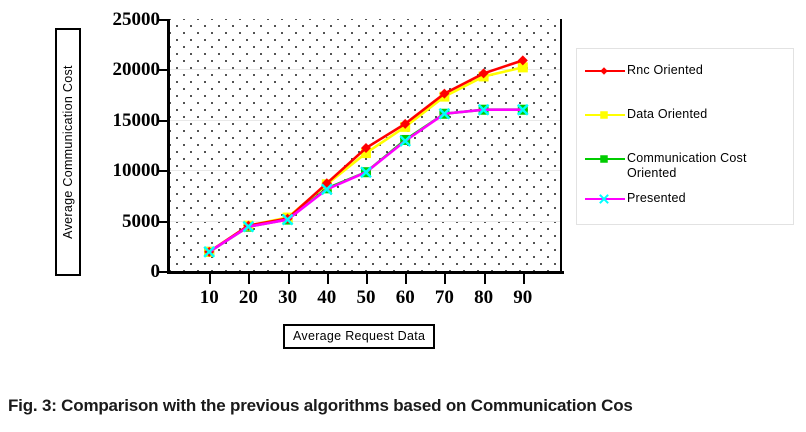 This screenshot has height=432, width=806. What do you see at coordinates (665, 70) in the screenshot?
I see `legend-label: Rnc Oriented` at bounding box center [665, 70].